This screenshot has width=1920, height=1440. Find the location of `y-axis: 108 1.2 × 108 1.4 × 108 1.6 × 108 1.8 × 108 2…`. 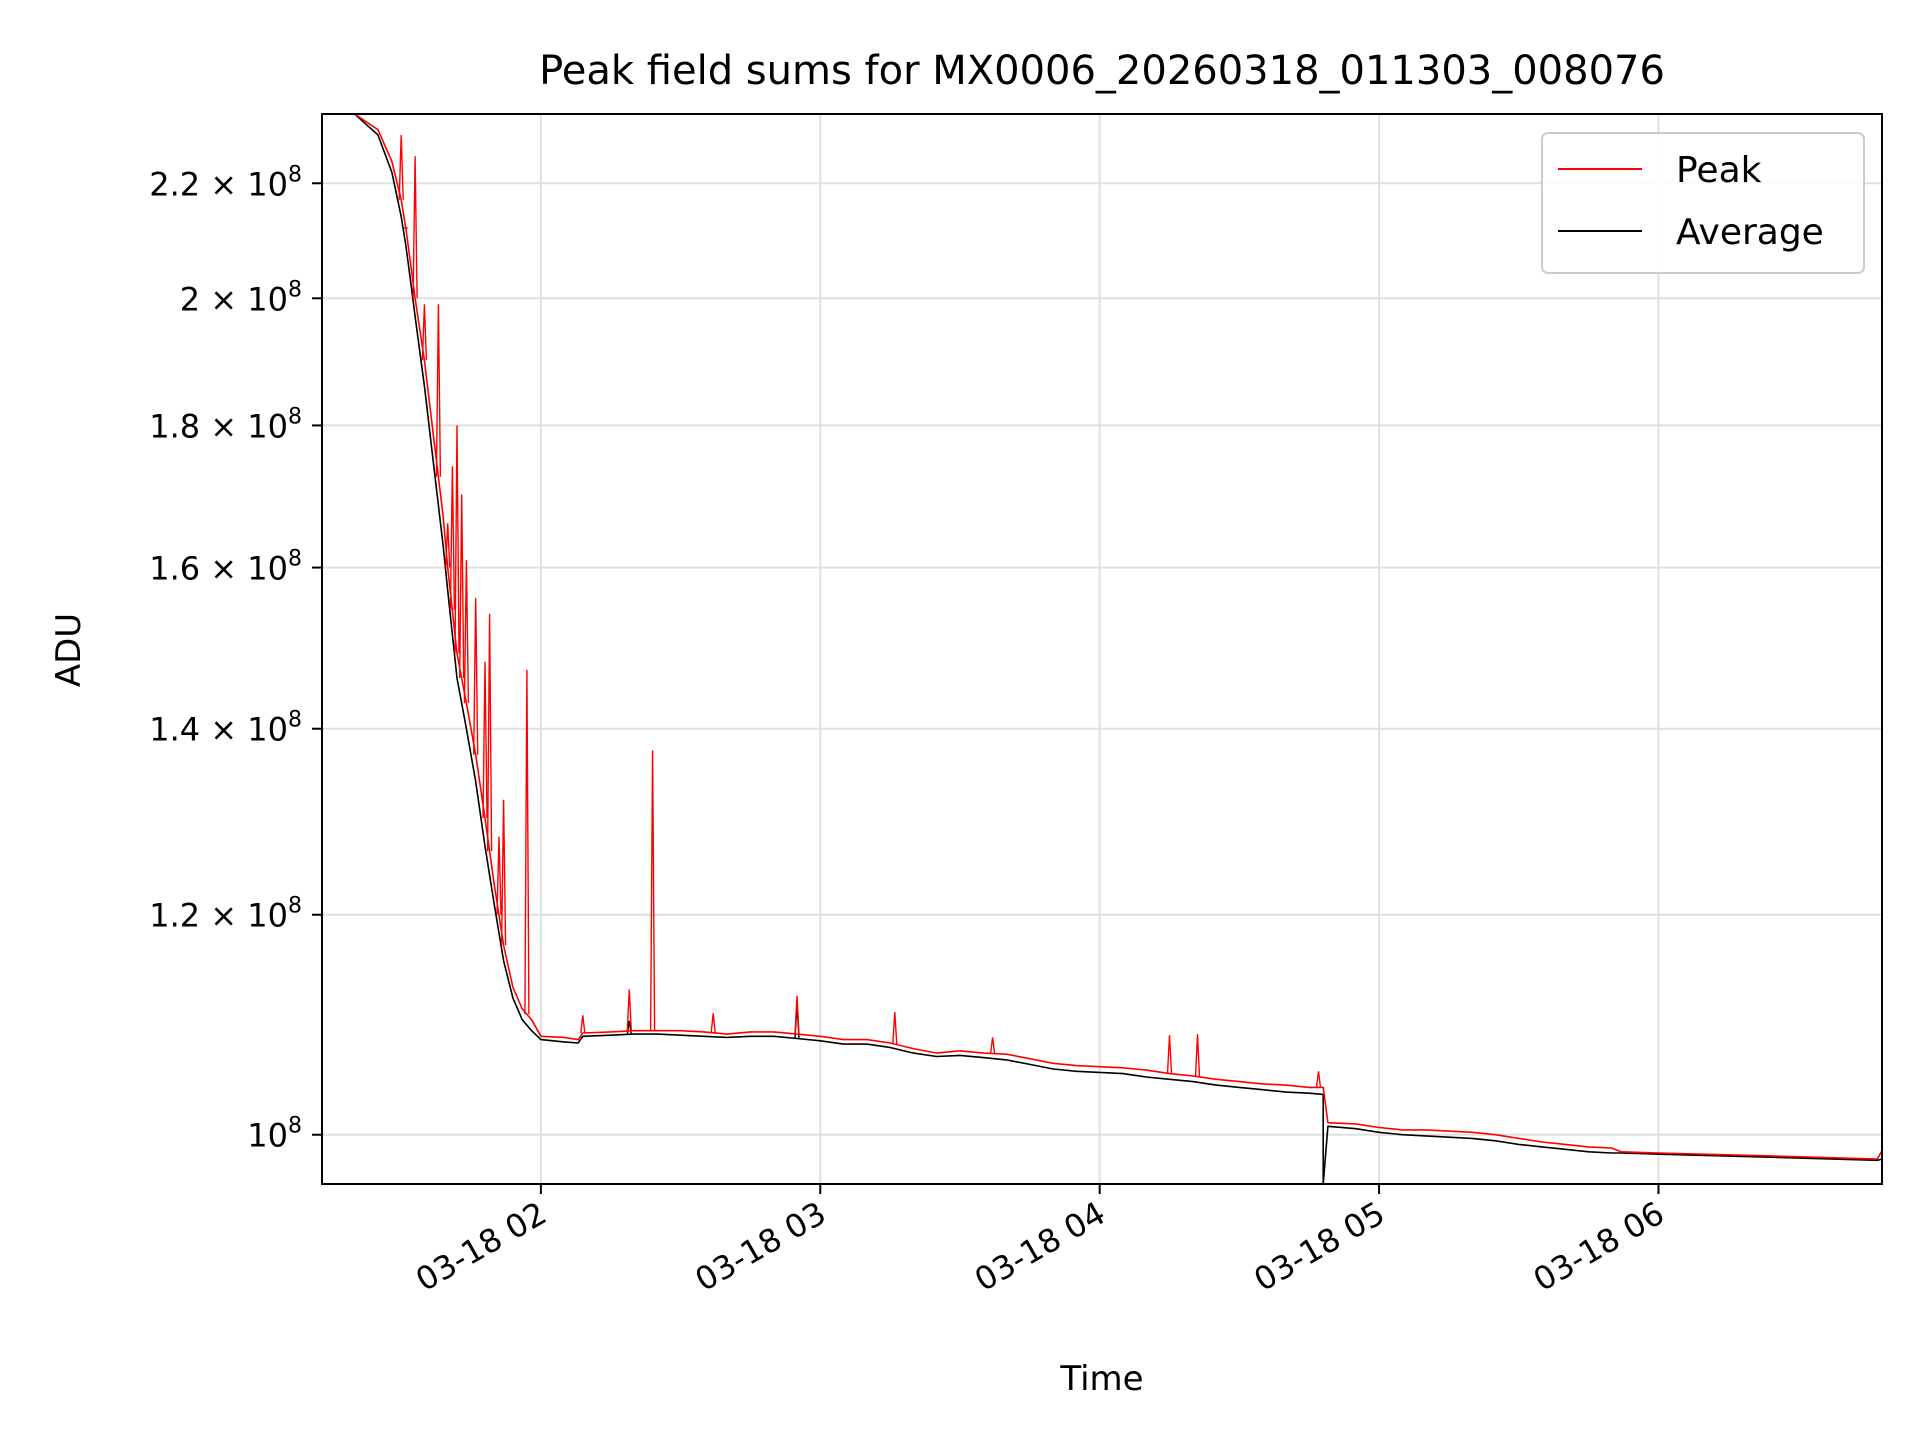

y-axis: 108 1.2 × 108 1.4 × 108 1.6 × 108 1.8 × 108 2… is located at coordinates (235, 658).